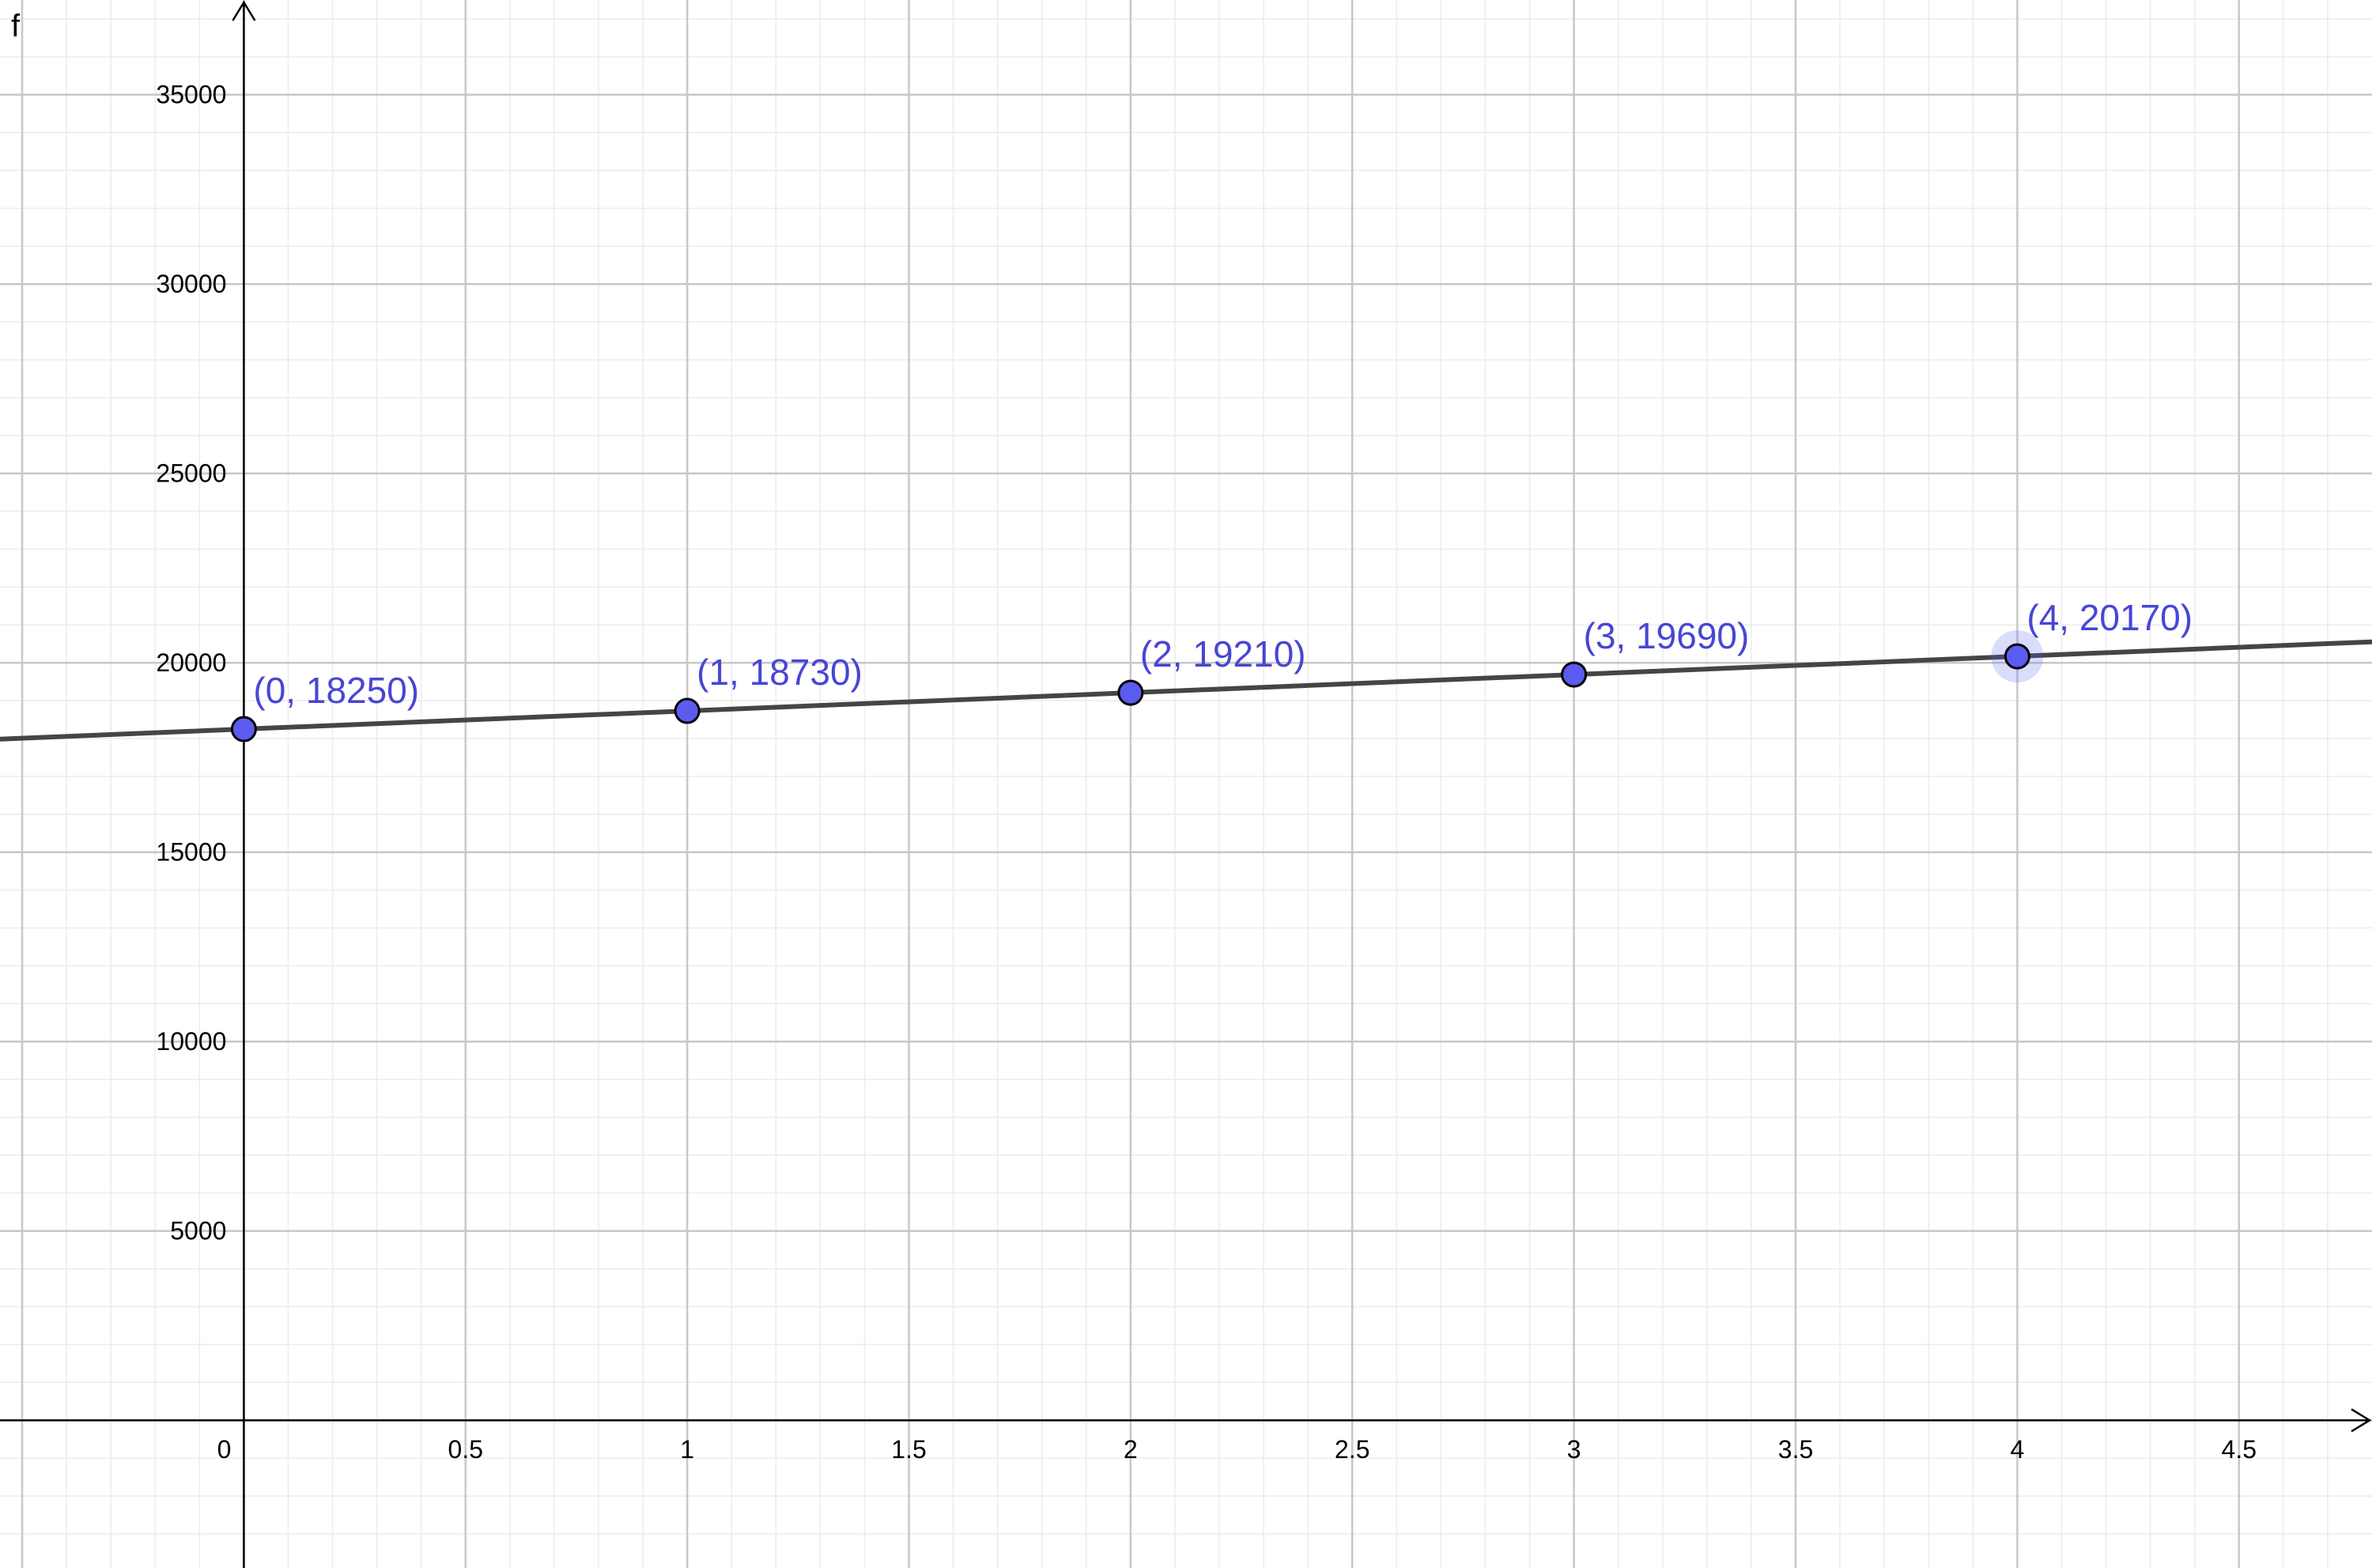 This screenshot has height=1568, width=2372. I want to click on x-tick-label: 3.5, so click(1795, 1449).